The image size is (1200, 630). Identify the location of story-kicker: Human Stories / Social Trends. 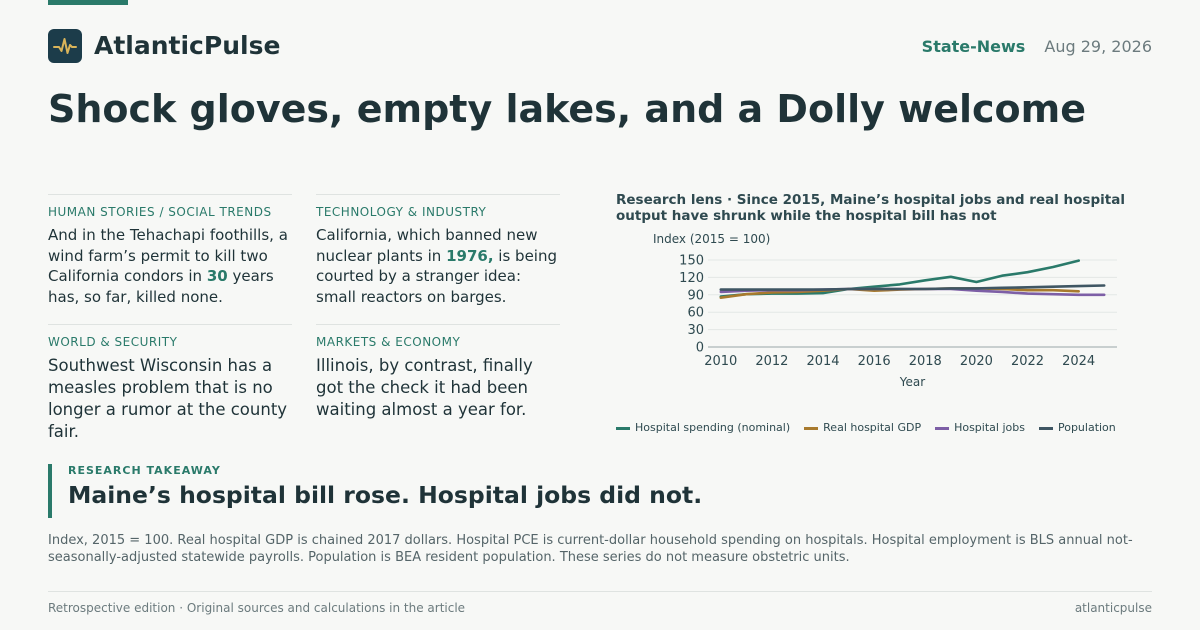
(160, 212).